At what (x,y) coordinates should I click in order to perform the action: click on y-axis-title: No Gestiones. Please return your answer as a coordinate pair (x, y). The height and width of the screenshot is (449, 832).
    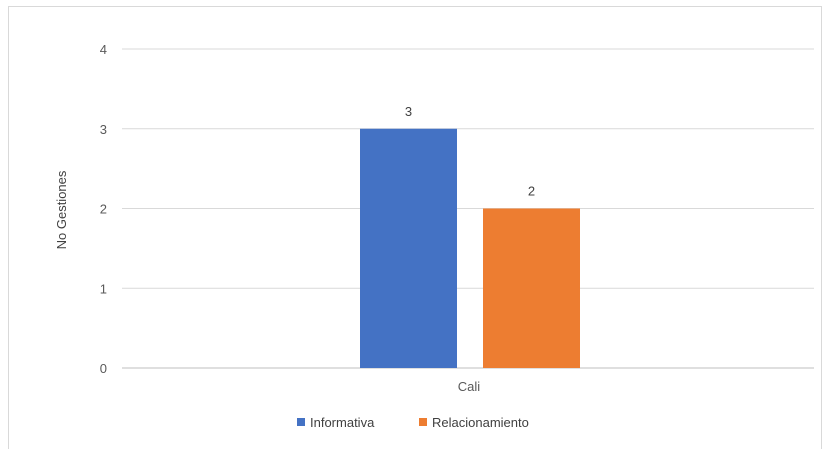
    Looking at the image, I should click on (61, 209).